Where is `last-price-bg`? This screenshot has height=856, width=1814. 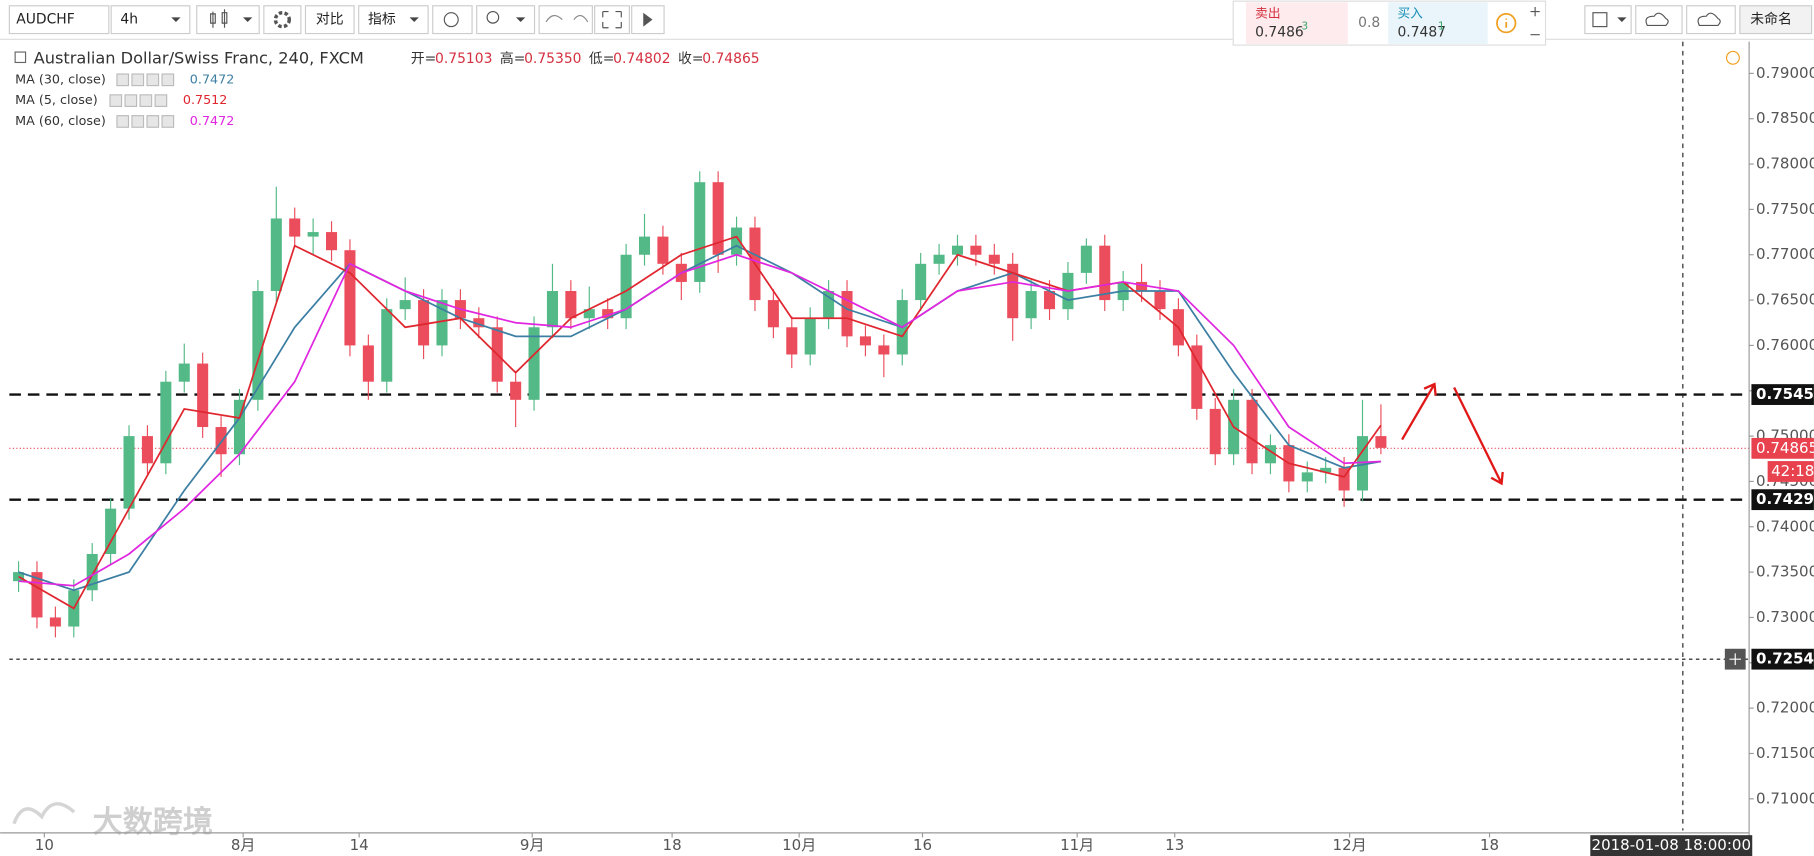
last-price-bg is located at coordinates (1782, 448).